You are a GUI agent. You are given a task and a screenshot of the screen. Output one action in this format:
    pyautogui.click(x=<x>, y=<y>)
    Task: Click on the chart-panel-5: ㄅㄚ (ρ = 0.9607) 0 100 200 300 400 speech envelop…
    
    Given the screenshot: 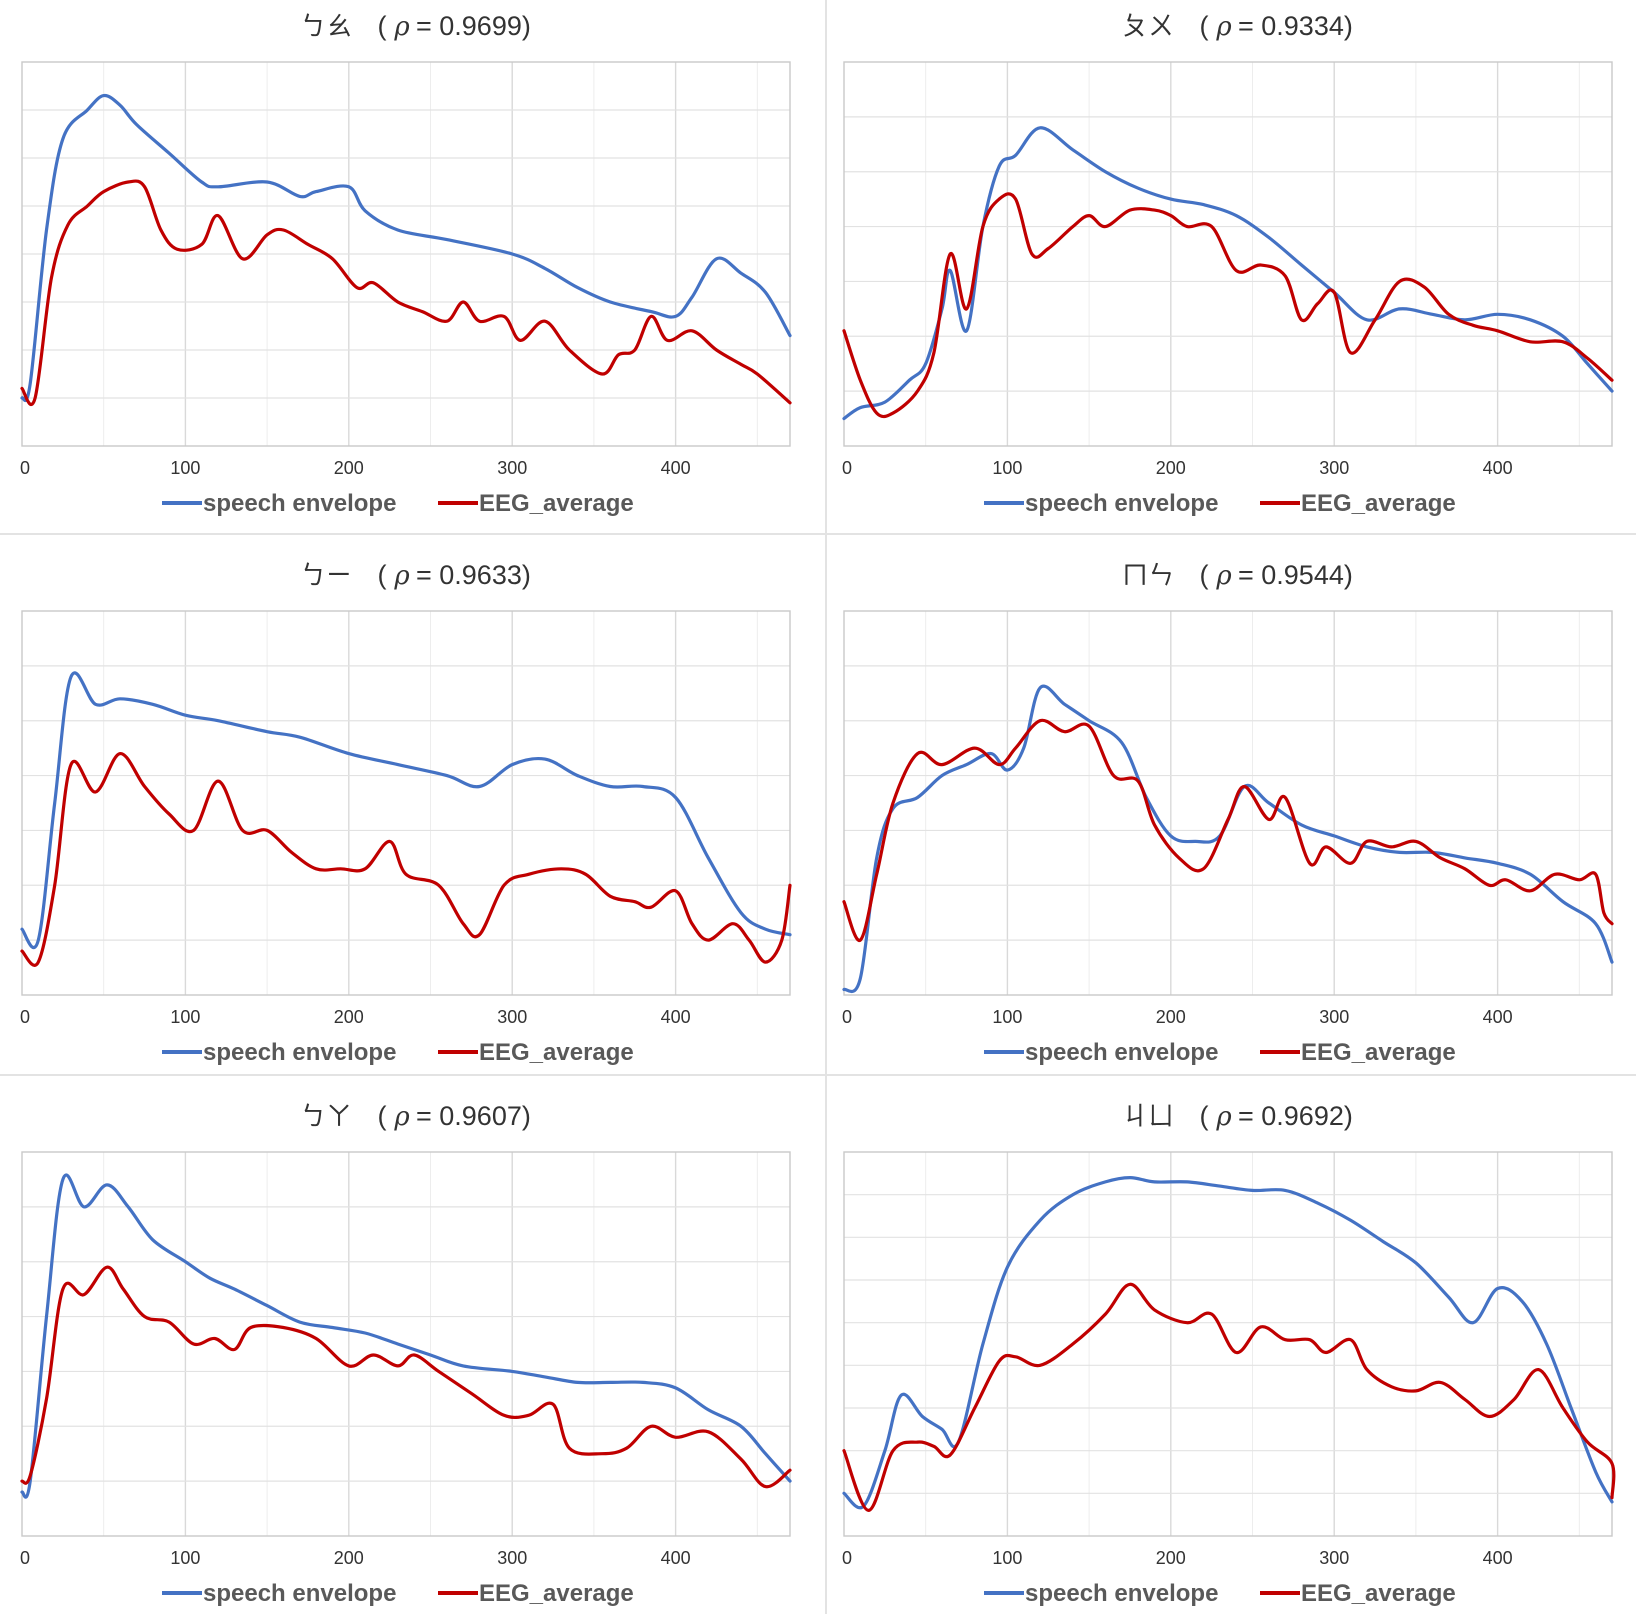 What is the action you would take?
    pyautogui.click(x=406, y=1354)
    